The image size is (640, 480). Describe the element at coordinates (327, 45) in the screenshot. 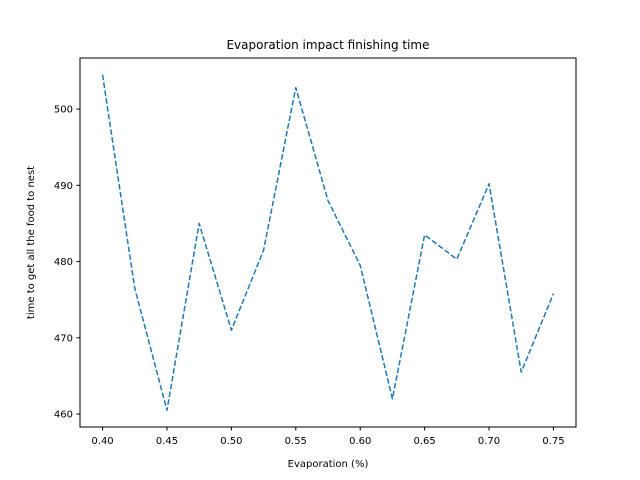

I see `chart-title: Evaporation impact finishing time` at that location.